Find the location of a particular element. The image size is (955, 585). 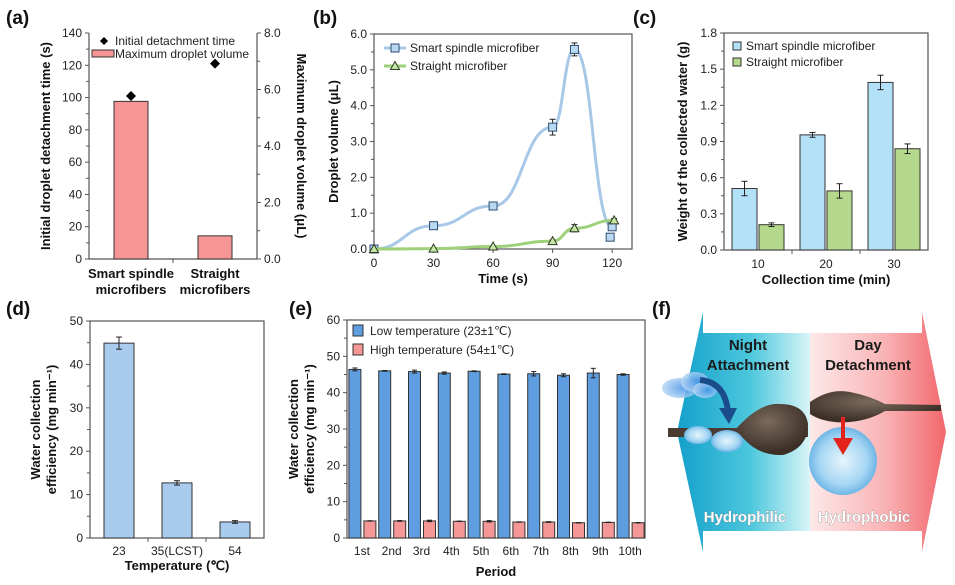

hydrophilic-label: Hydrophilic is located at coordinates (745, 517).